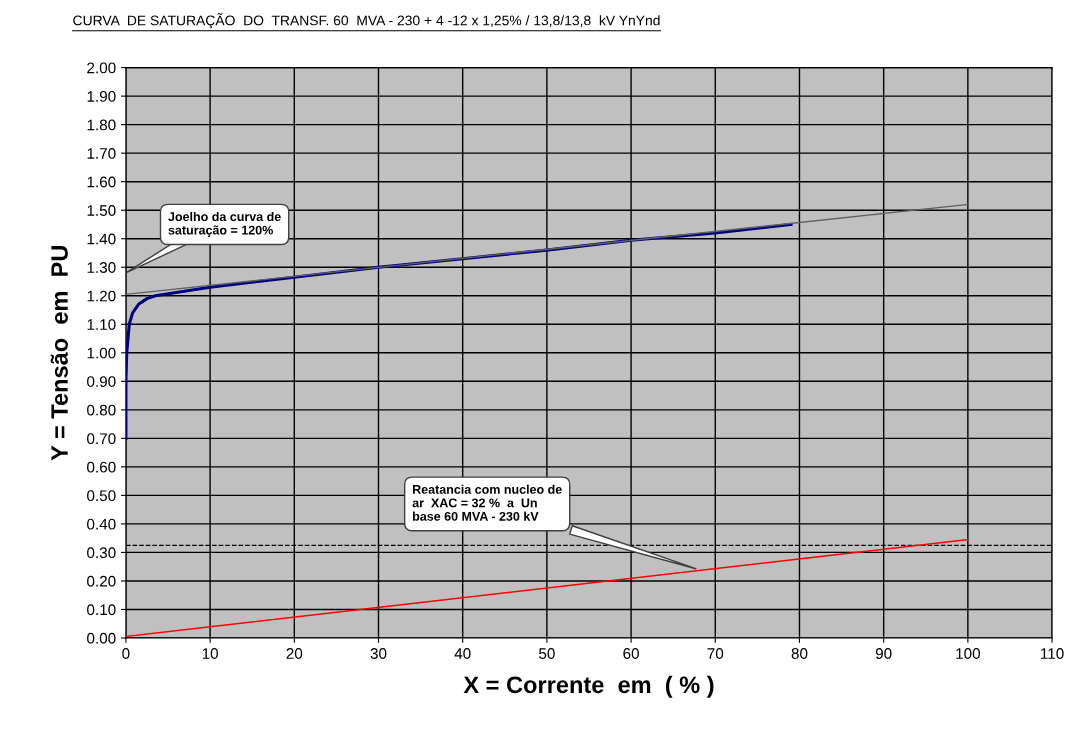 The height and width of the screenshot is (735, 1067). What do you see at coordinates (224, 224) in the screenshot?
I see `annotation: Joelho da curva de saturação = 120%` at bounding box center [224, 224].